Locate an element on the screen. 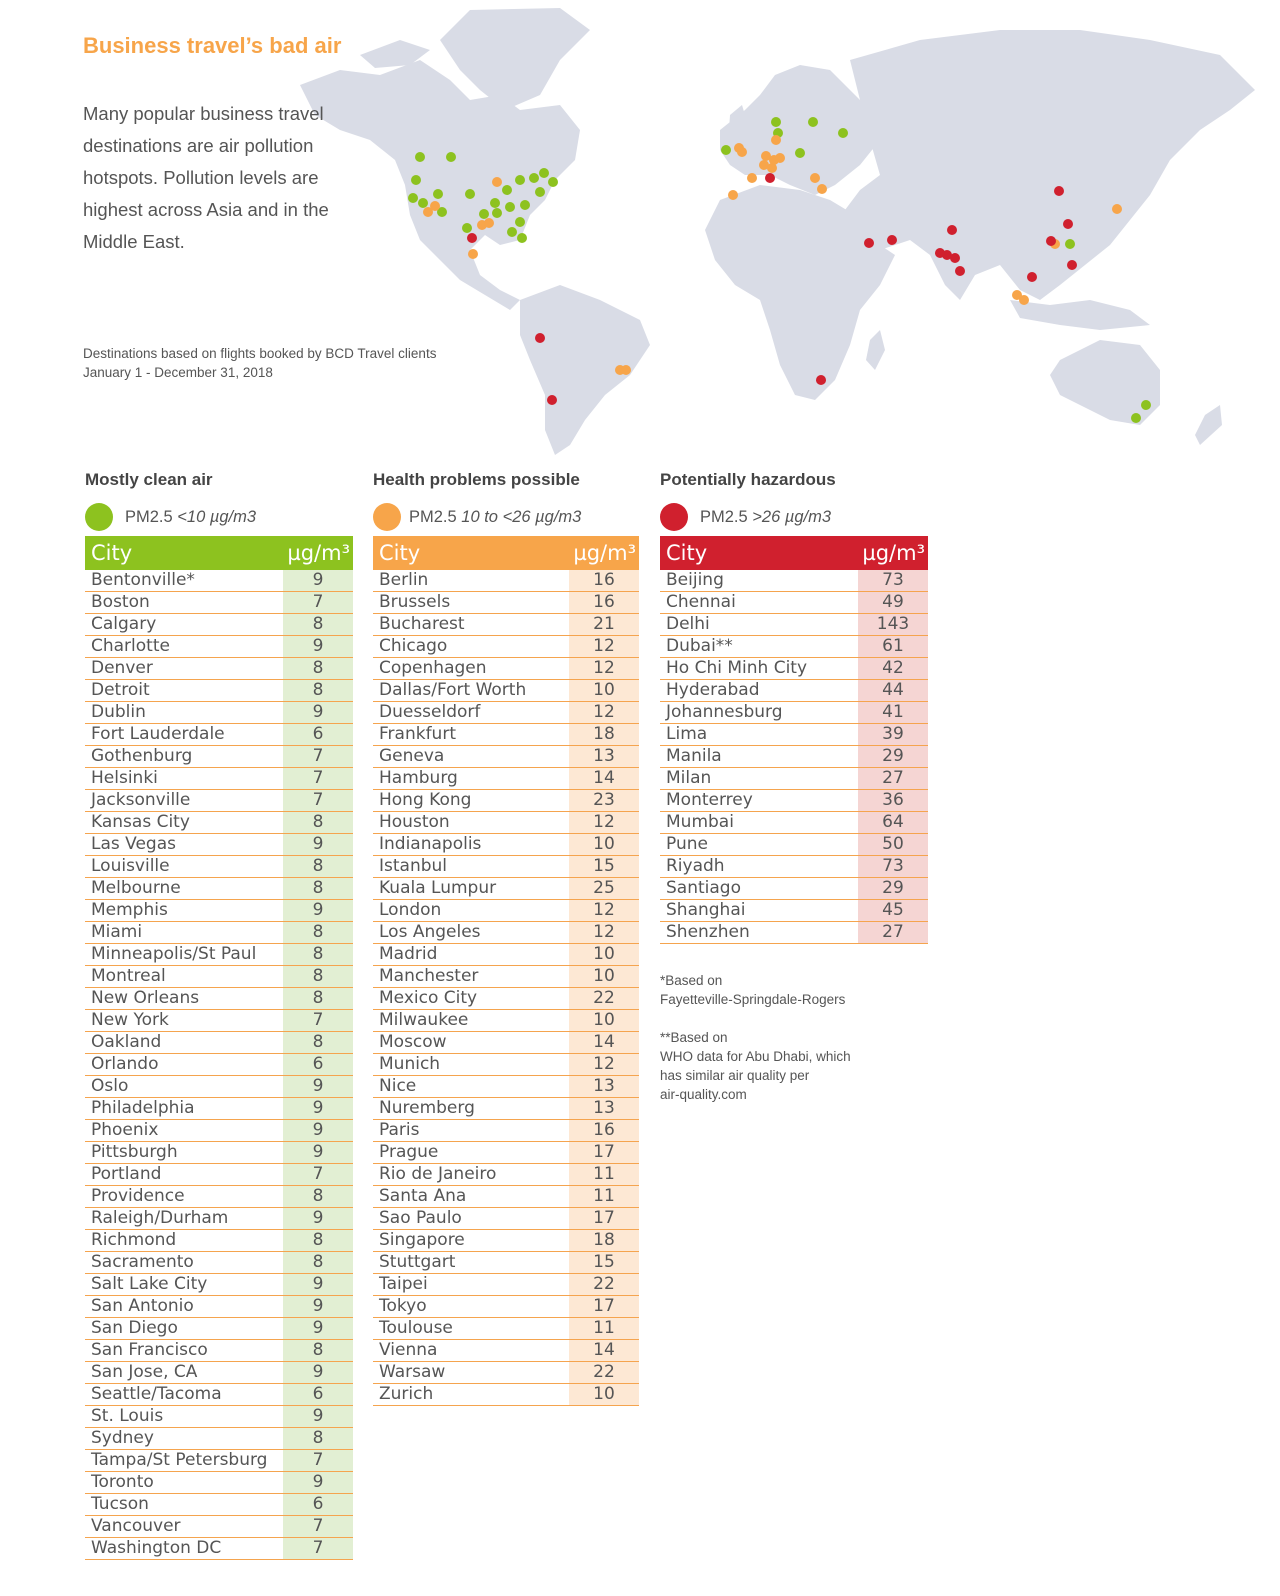  uk-shape is located at coordinates (738, 127).